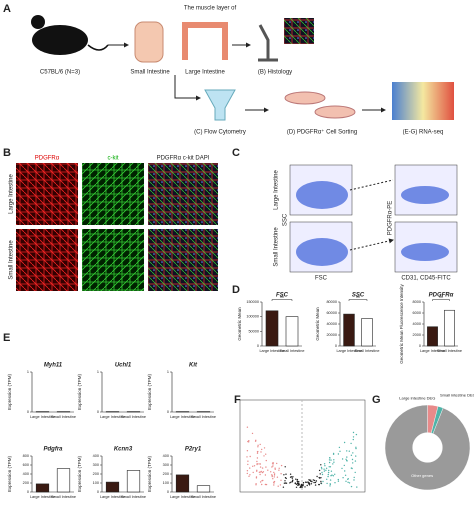 The width and height of the screenshot is (474, 507). Describe the element at coordinates (358, 299) in the screenshot. I see `significance: **` at that location.